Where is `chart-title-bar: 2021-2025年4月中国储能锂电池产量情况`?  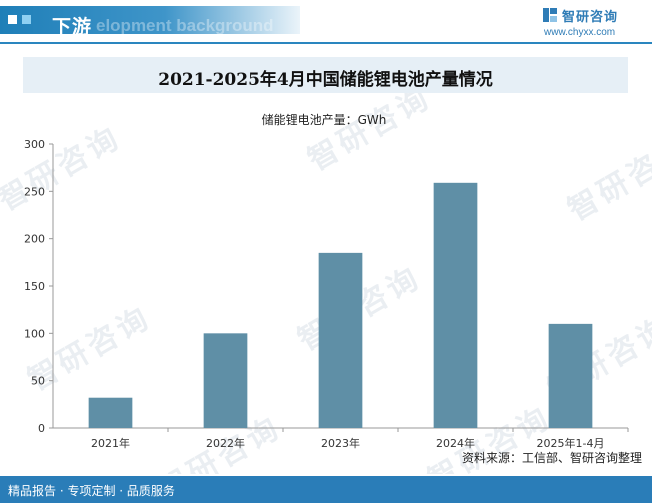 chart-title-bar: 2021-2025年4月中国储能锂电池产量情况 is located at coordinates (325, 75).